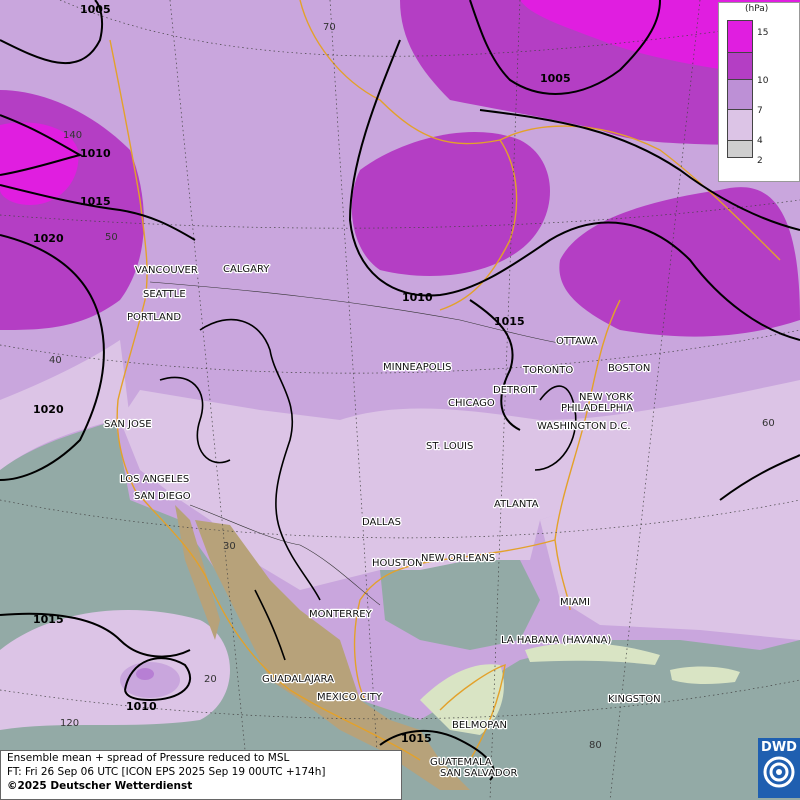 This screenshot has height=800, width=800. Describe the element at coordinates (515, 390) in the screenshot. I see `city-label: DETROIT` at that location.